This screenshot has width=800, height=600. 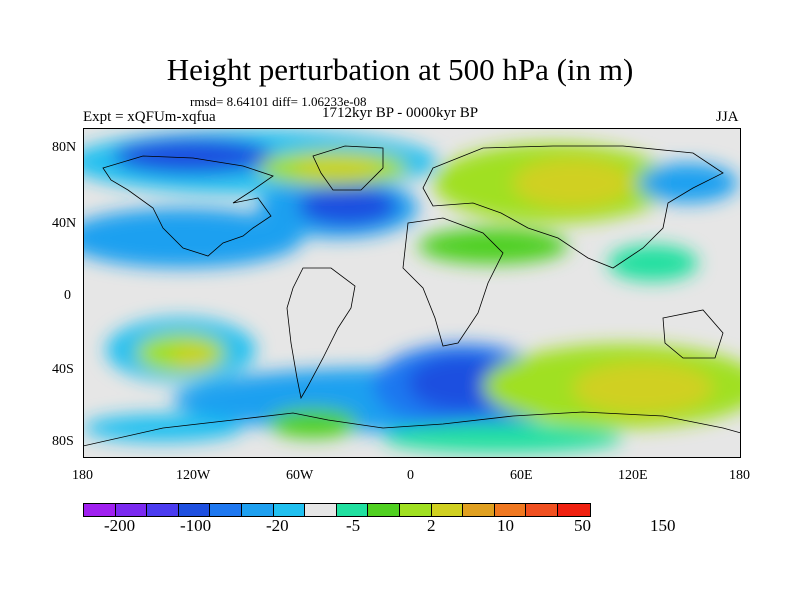 What do you see at coordinates (582, 525) in the screenshot?
I see `colorbar-label-50: 50` at bounding box center [582, 525].